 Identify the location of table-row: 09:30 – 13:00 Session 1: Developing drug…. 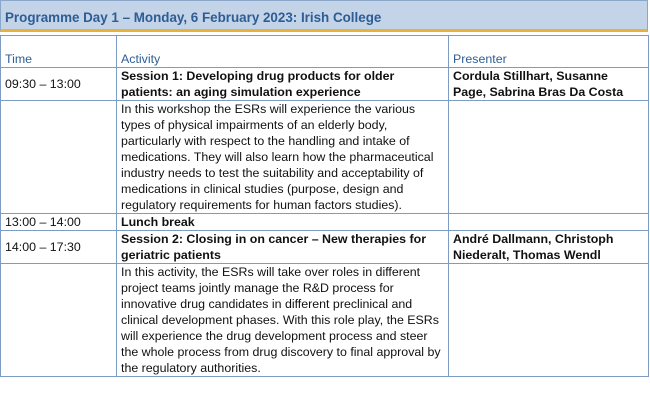
(324, 84).